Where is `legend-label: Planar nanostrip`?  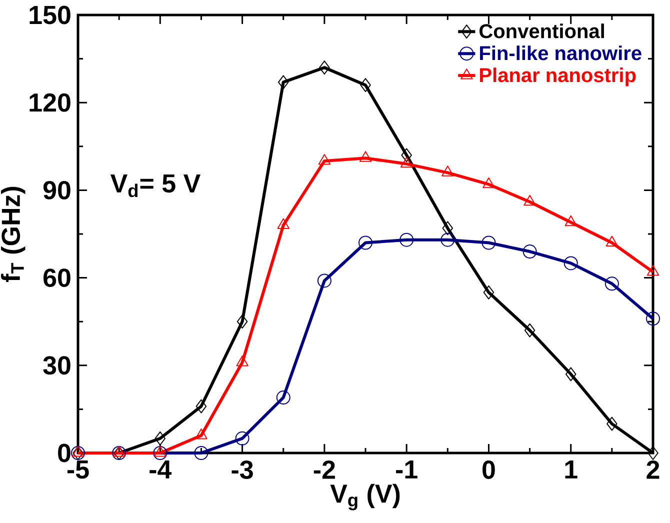
legend-label: Planar nanostrip is located at coordinates (558, 77).